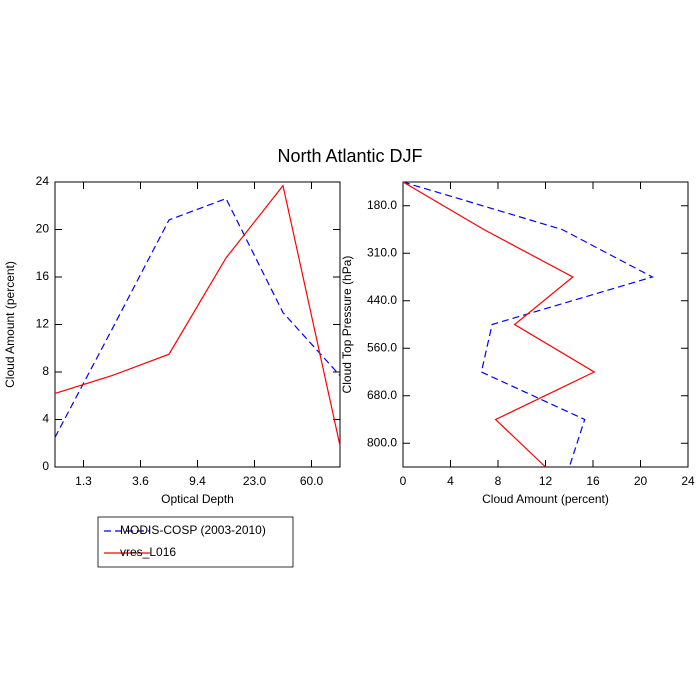 The width and height of the screenshot is (700, 700). I want to click on y-tick-label: 20, so click(43, 229).